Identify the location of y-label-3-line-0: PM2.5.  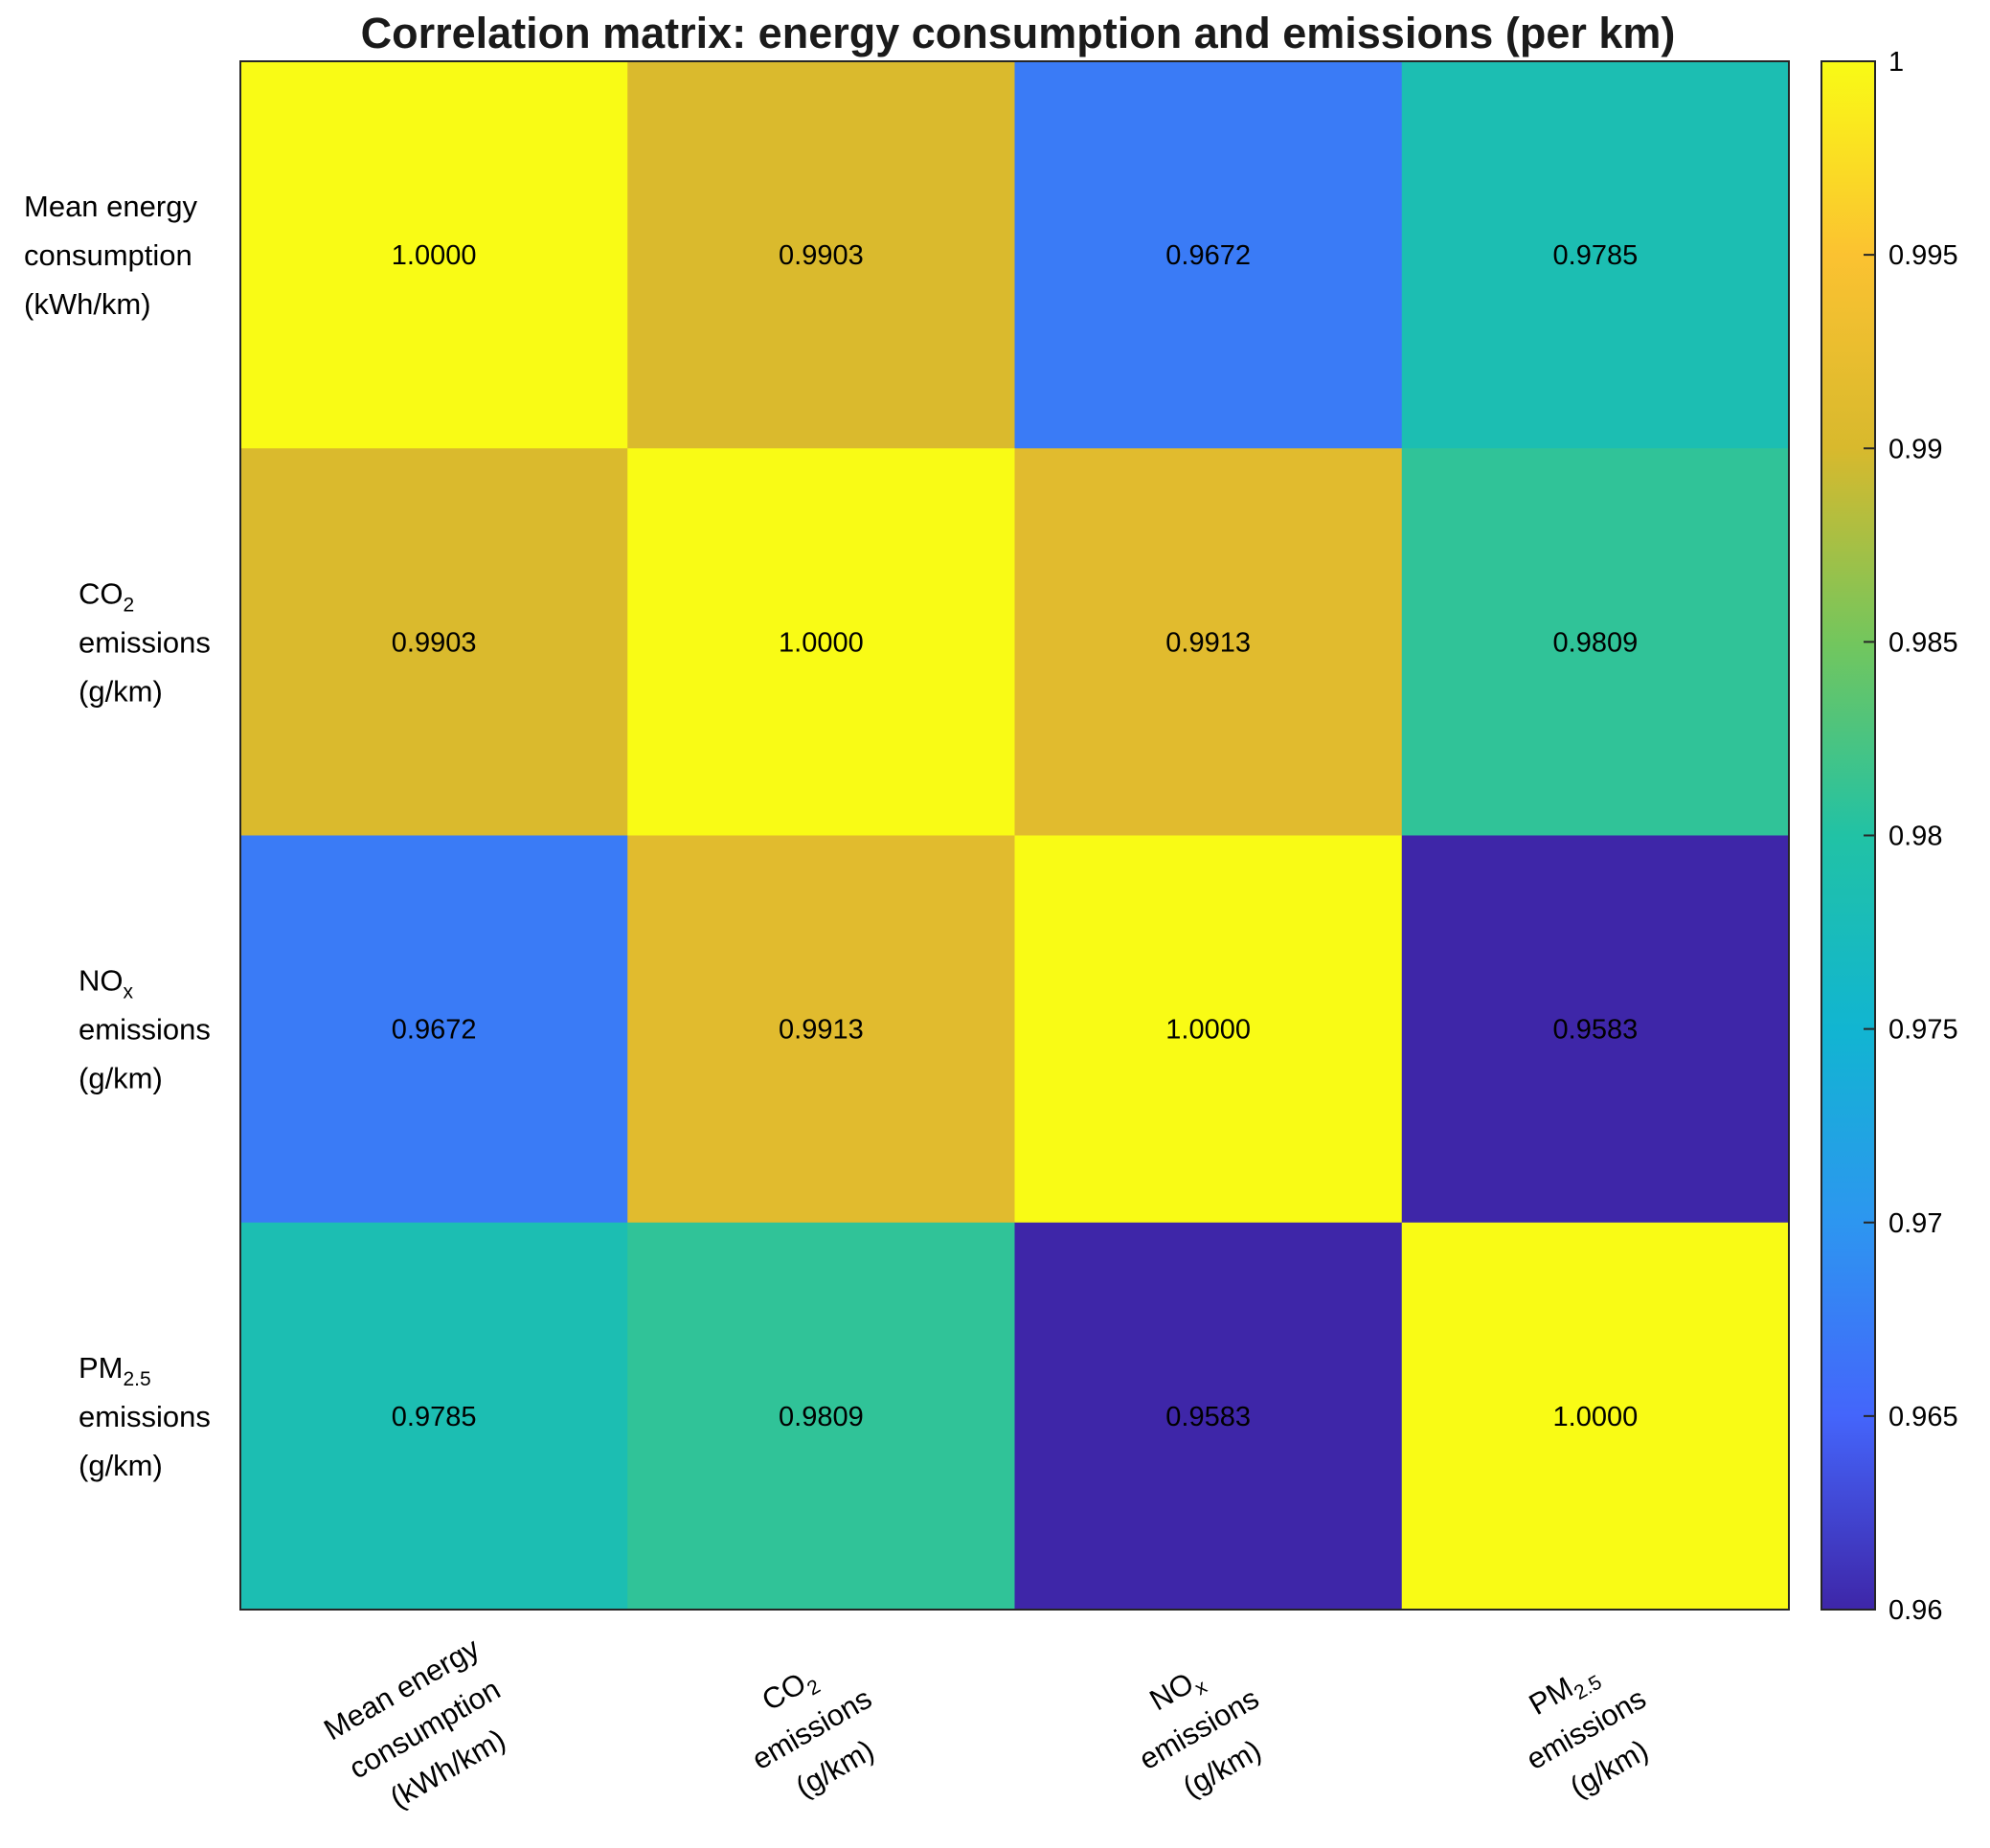
(115, 1370).